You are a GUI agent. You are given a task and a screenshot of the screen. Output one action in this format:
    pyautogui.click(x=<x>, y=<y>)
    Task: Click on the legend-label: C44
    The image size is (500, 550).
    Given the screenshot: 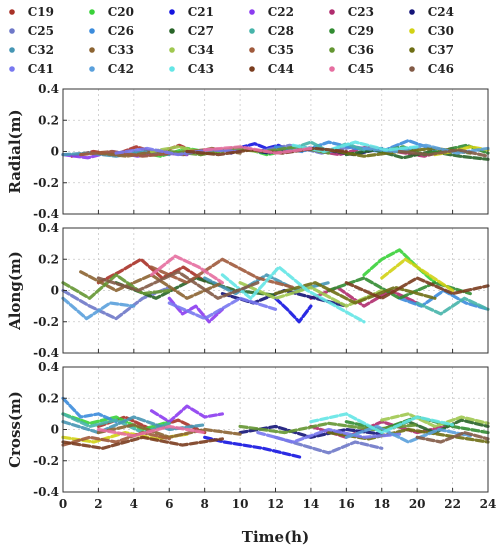 What is the action you would take?
    pyautogui.click(x=281, y=69)
    